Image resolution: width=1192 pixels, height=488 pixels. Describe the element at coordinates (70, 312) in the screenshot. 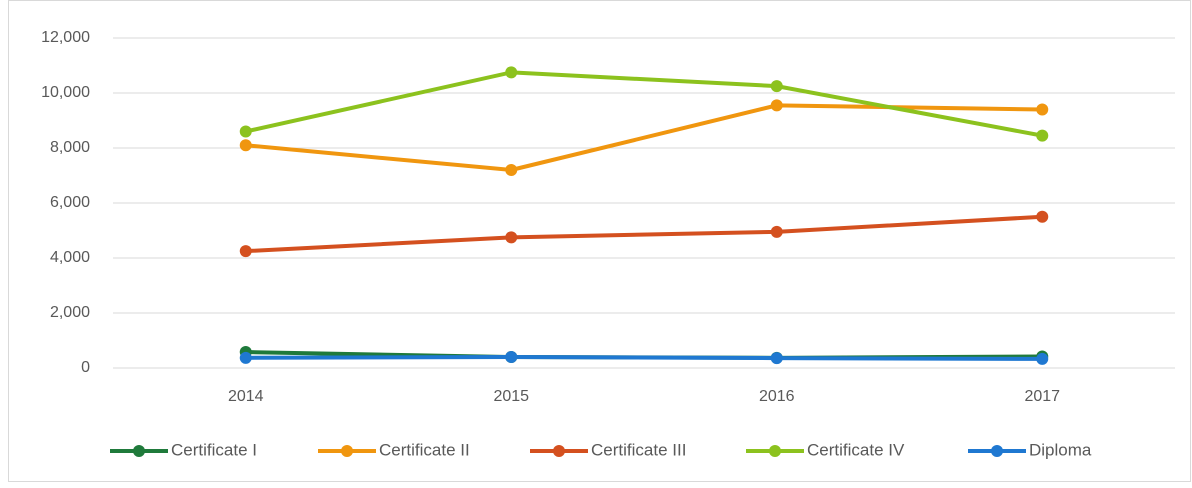

I see `y-tick-label: 2,000` at that location.